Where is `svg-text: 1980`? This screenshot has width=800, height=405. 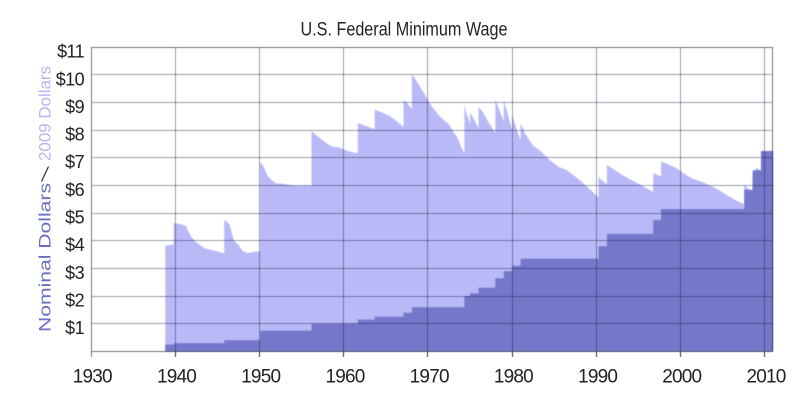
svg-text: 1980 is located at coordinates (513, 377).